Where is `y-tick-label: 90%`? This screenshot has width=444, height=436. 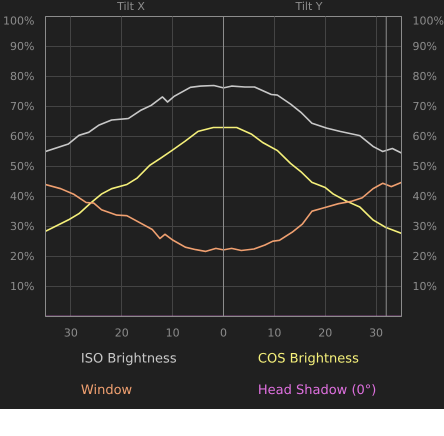 y-tick-label: 90% is located at coordinates (22, 46).